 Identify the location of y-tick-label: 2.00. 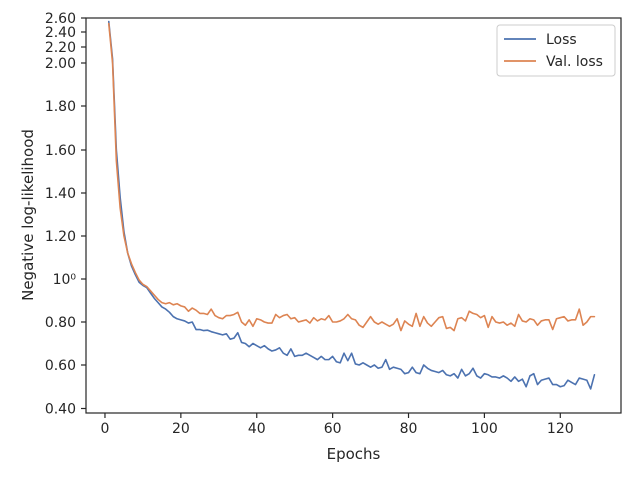
(60, 64).